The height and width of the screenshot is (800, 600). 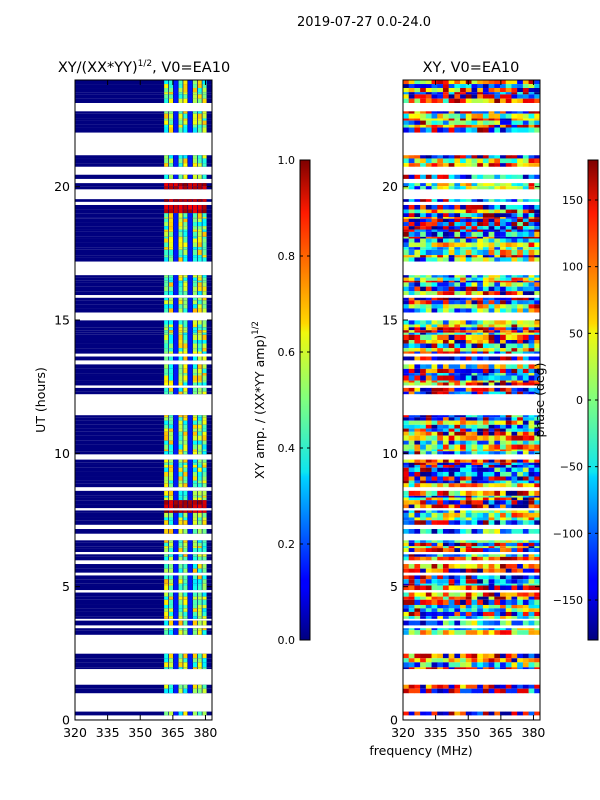 I want to click on y-tick-label: 15, so click(x=390, y=320).